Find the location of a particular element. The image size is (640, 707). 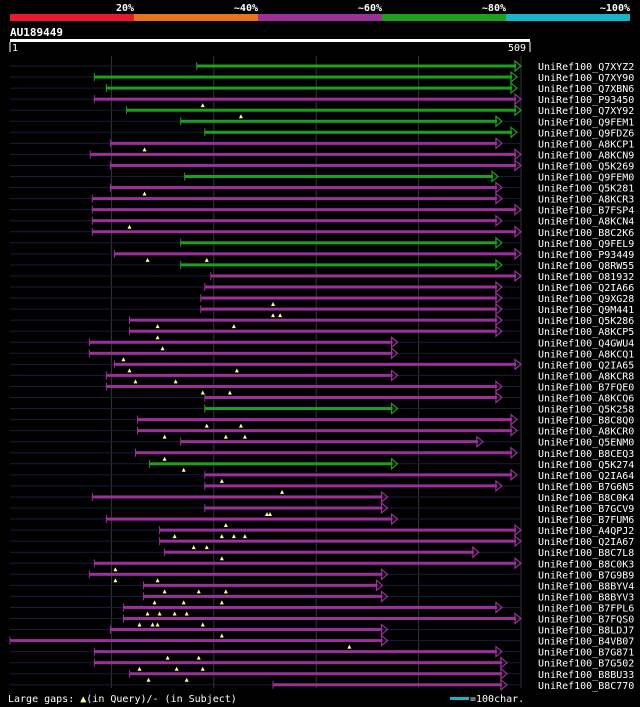

hit-label: UniRef100_B7FQE0 is located at coordinates (586, 387).